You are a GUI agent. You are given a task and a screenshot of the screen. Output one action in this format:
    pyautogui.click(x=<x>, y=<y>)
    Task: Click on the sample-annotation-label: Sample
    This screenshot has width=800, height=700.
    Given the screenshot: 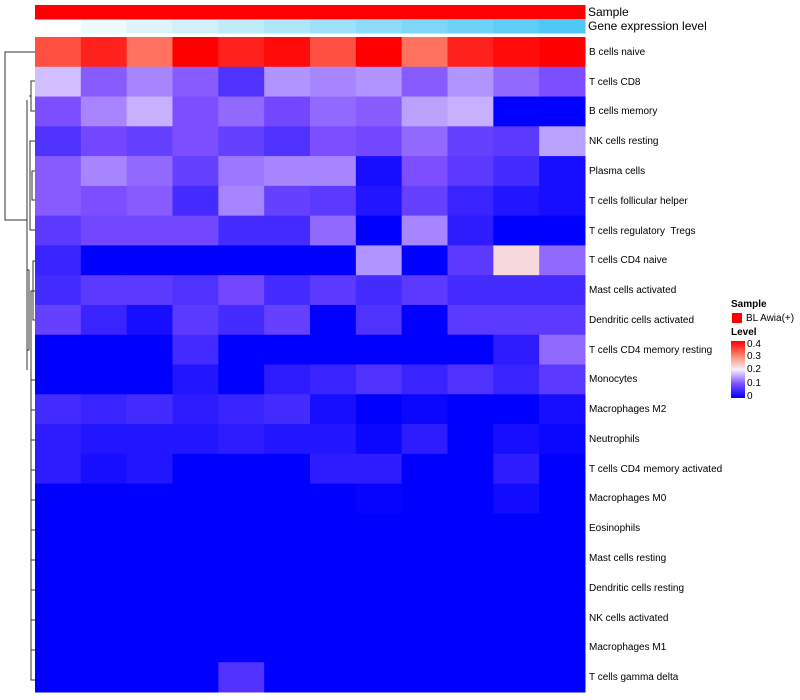 What is the action you would take?
    pyautogui.click(x=608, y=12)
    